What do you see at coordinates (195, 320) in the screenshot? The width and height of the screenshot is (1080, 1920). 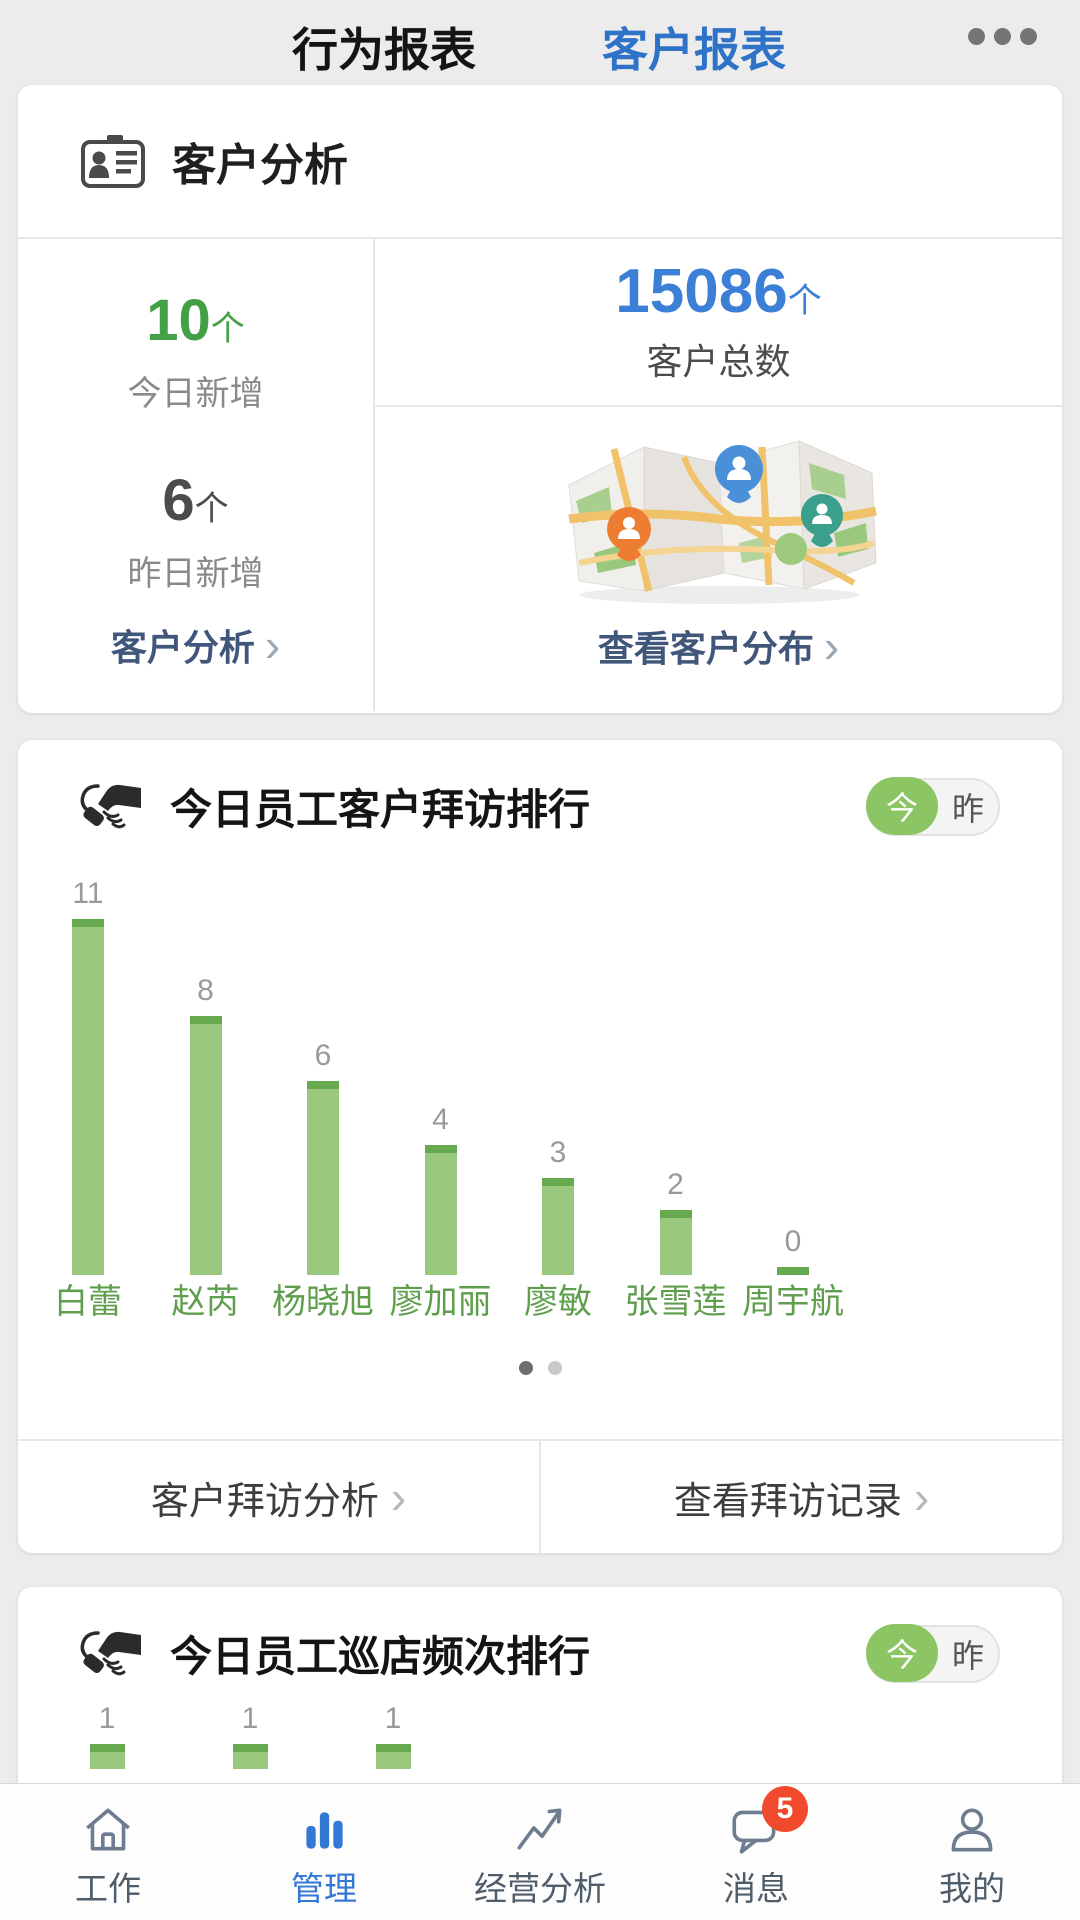 I see `today-new-stat: 10个` at bounding box center [195, 320].